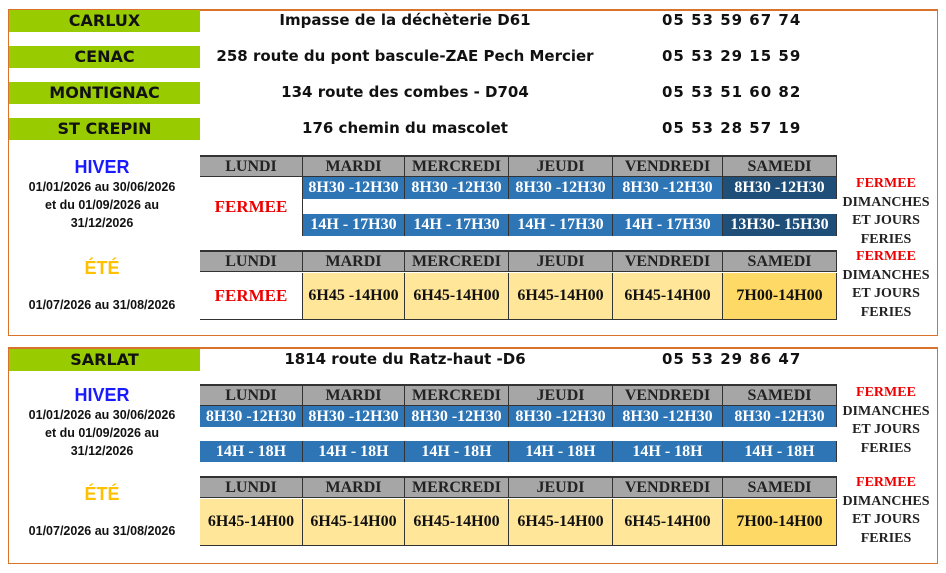 Image resolution: width=946 pixels, height=573 pixels. Describe the element at coordinates (104, 57) in the screenshot. I see `site-name: CENAC` at that location.